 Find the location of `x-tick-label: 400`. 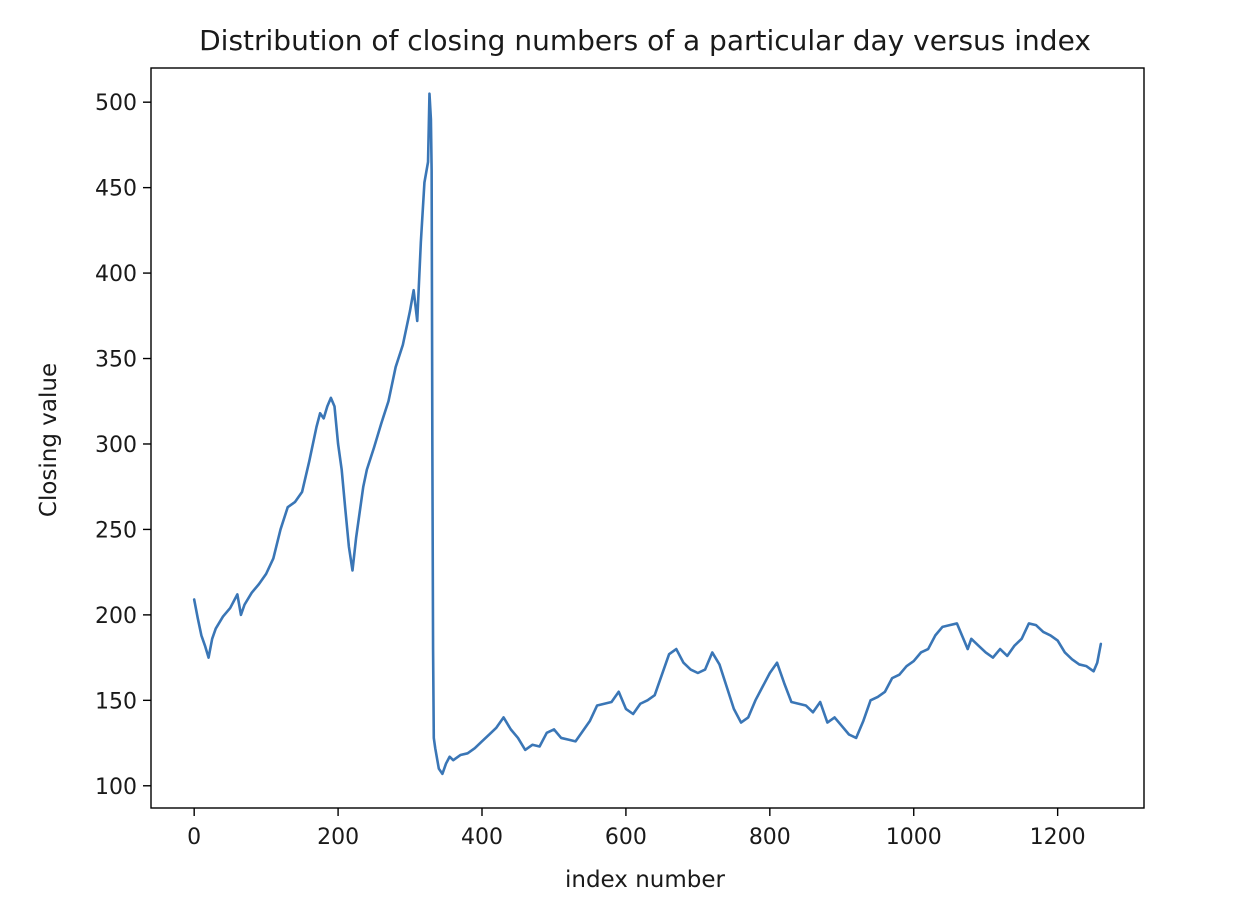

x-tick-label: 400 is located at coordinates (482, 837).